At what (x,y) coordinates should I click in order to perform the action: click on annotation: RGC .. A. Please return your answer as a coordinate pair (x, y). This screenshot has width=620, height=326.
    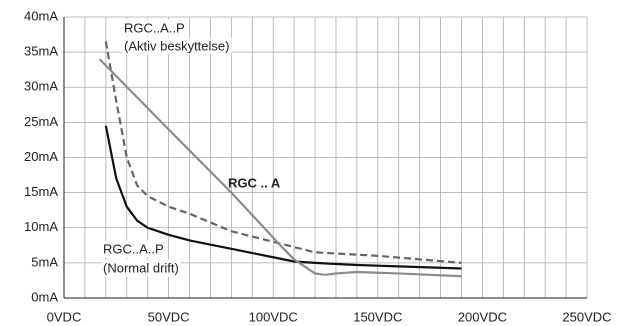
    Looking at the image, I should click on (254, 182).